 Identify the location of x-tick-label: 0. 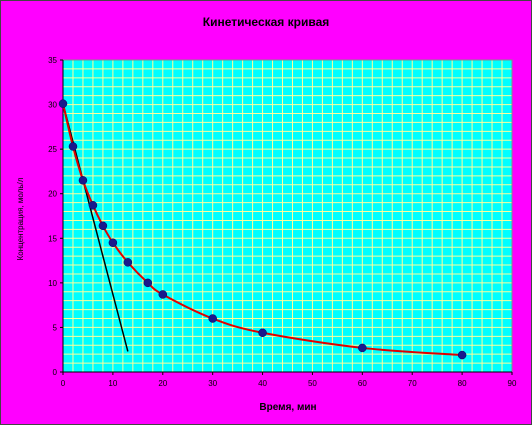
(63, 383).